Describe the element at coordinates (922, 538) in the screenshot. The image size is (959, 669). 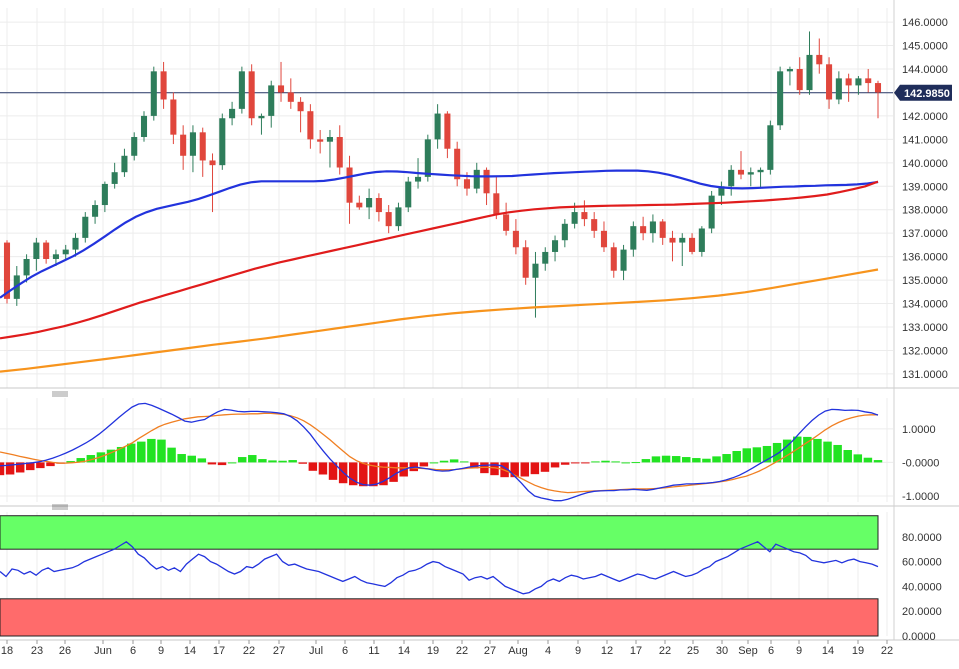
I see `y-tick-label: 80.0000` at that location.